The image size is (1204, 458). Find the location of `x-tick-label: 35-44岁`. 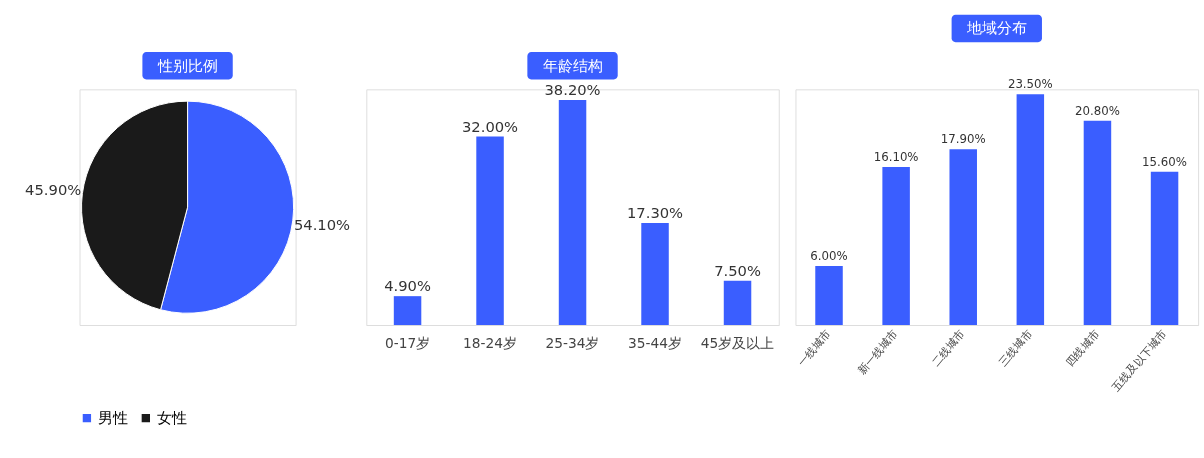

x-tick-label: 35-44岁 is located at coordinates (655, 343).